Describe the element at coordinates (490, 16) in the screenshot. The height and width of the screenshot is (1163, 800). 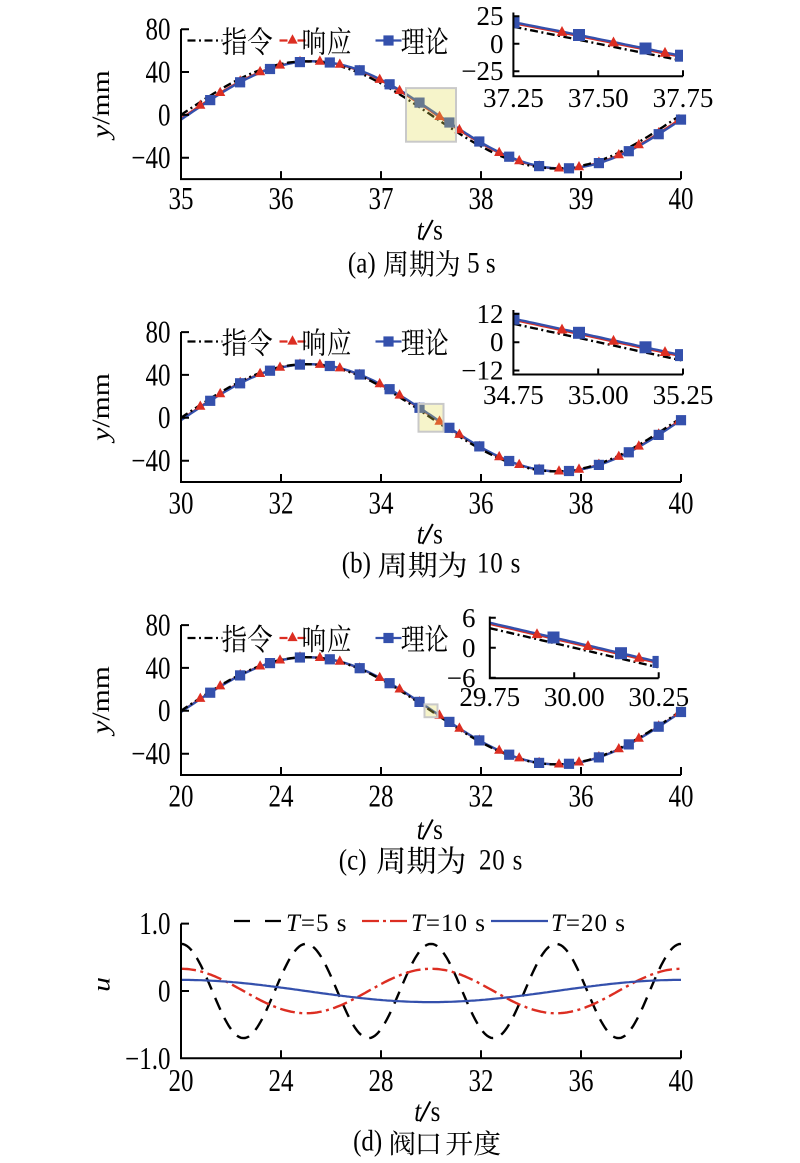
I see `svg-text: 25` at that location.